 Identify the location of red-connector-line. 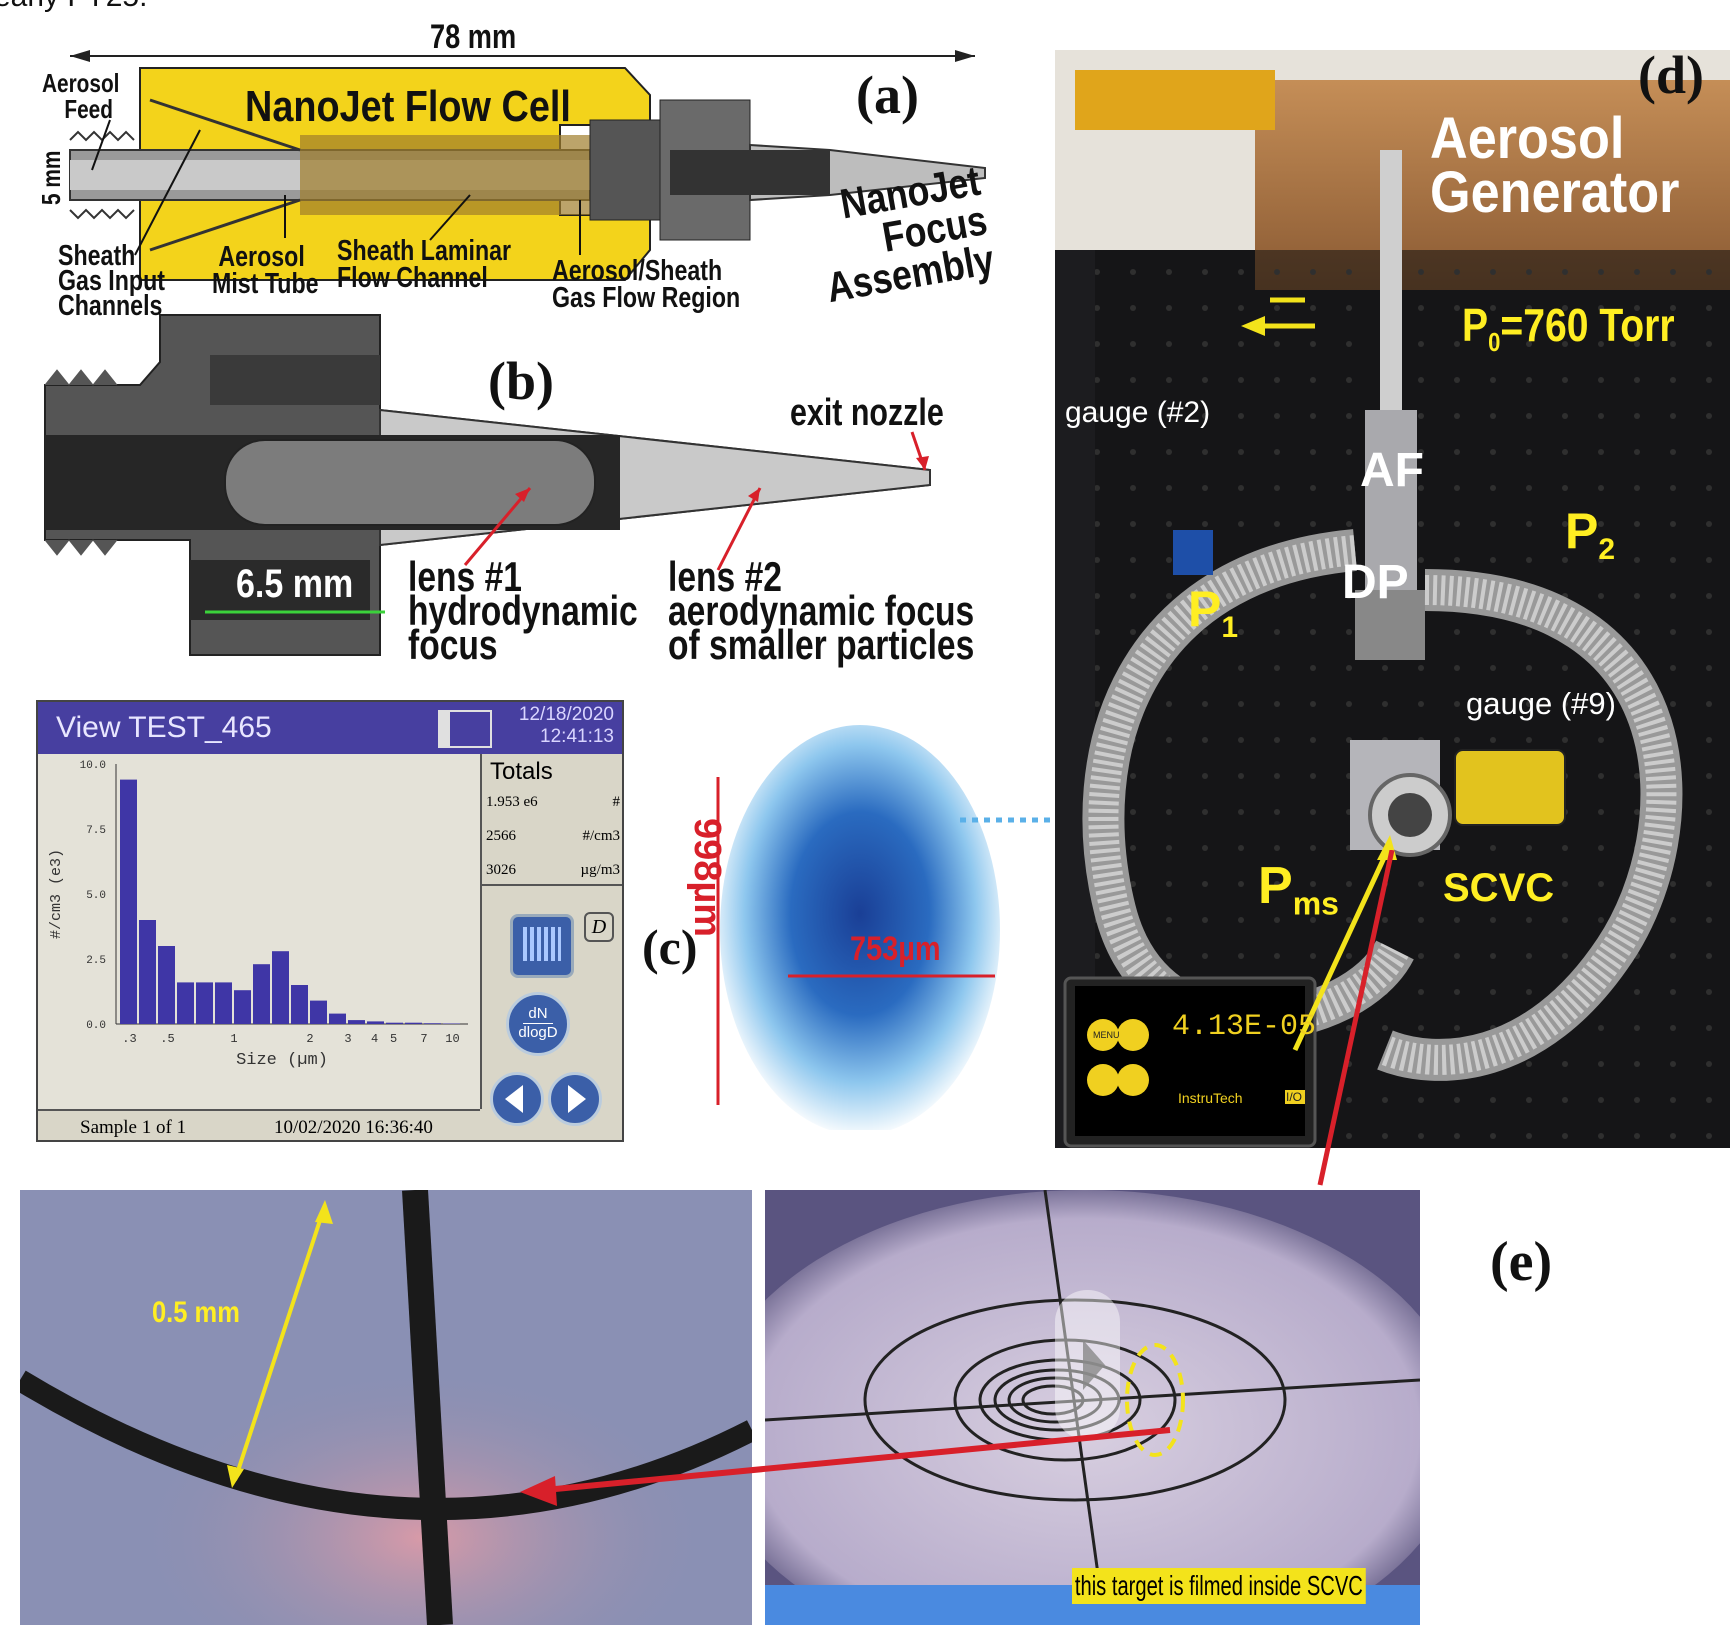
(1356, 1018).